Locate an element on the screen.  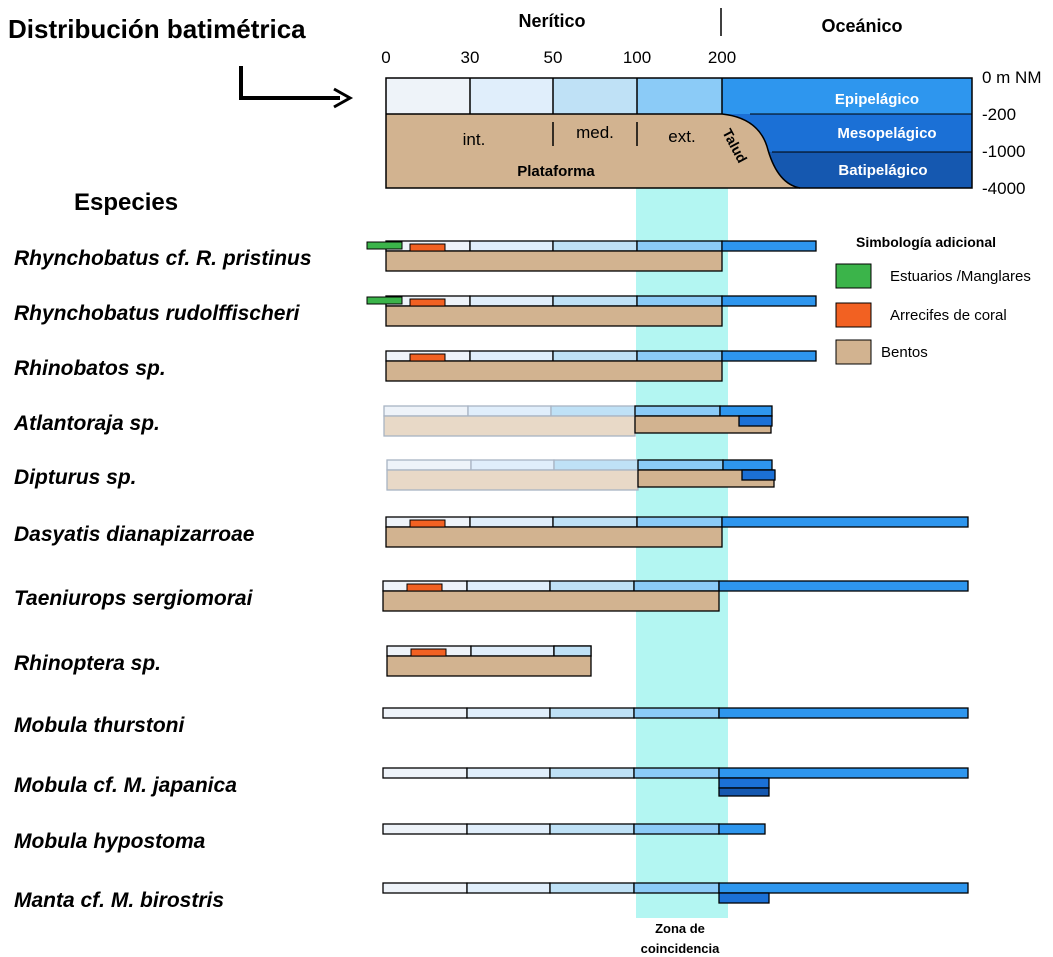
depth-tick-label: 100 is located at coordinates (637, 57).